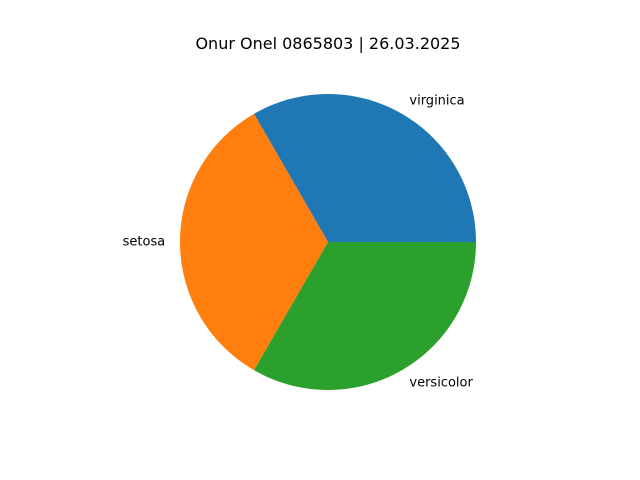  Describe the element at coordinates (365, 168) in the screenshot. I see `pie-slice-virginica` at that location.